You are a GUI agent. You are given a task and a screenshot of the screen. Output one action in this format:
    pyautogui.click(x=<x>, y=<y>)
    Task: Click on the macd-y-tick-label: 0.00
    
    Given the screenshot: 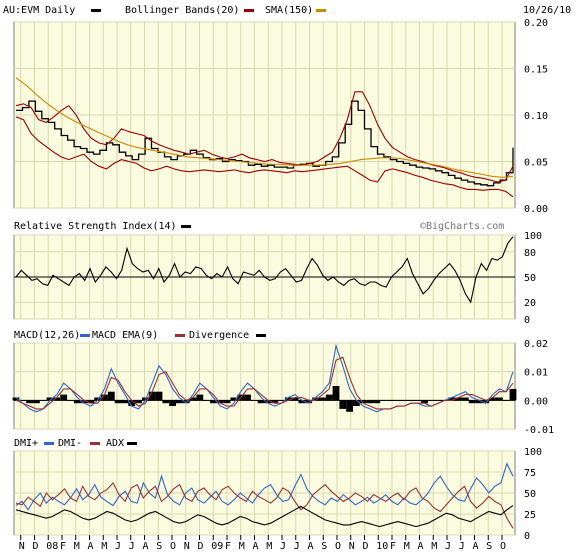 What is the action you would take?
    pyautogui.click(x=536, y=401)
    